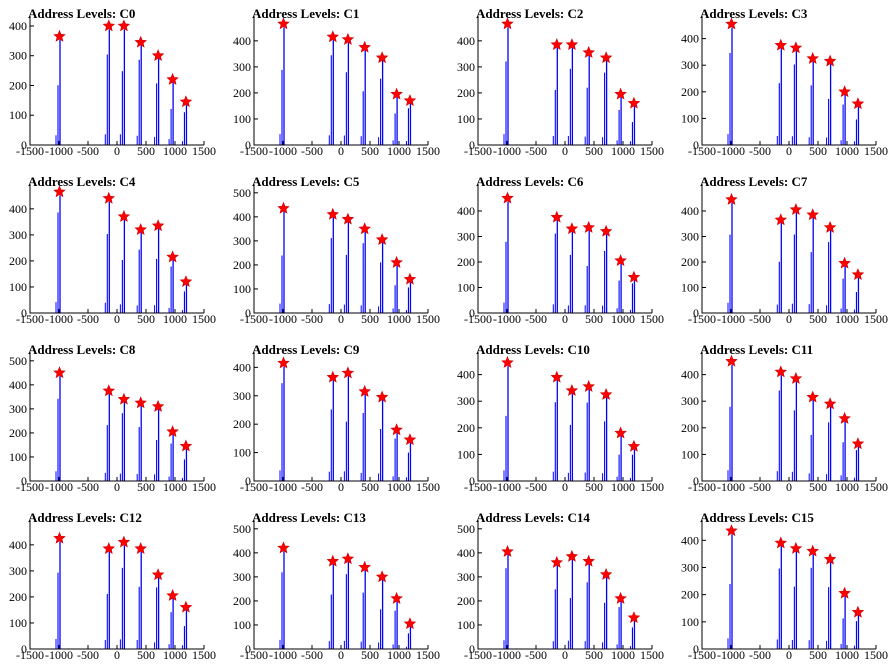  Describe the element at coordinates (242, 577) in the screenshot. I see `y-tick-label: 300` at that location.